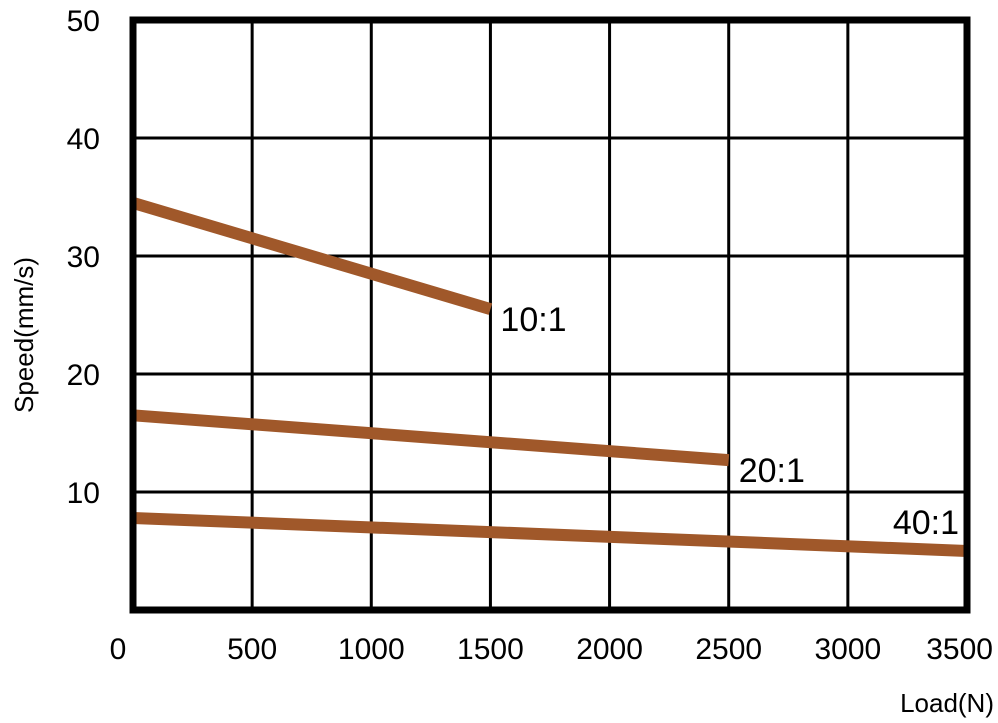 The image size is (998, 723). Describe the element at coordinates (551, 649) in the screenshot. I see `x-tick-labels: 0 500 1000 1500 2000 2500 3000 3500` at that location.